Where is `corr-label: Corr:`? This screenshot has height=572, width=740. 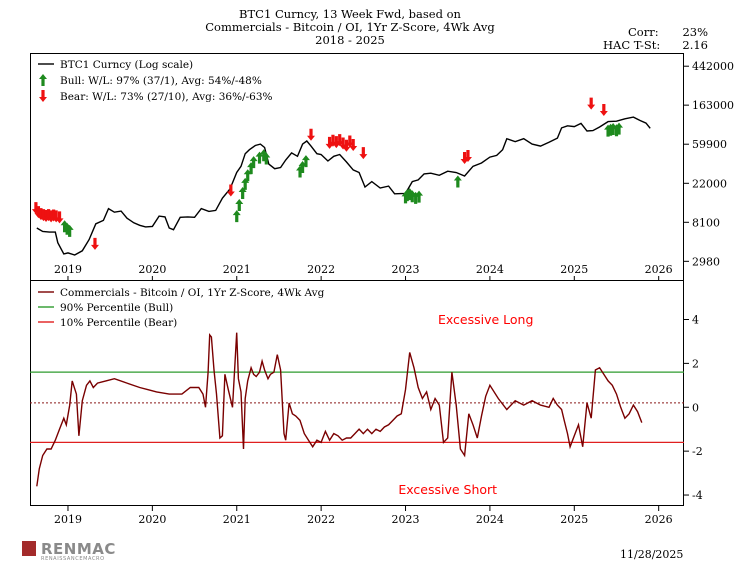 corr-label: Corr: is located at coordinates (643, 32).